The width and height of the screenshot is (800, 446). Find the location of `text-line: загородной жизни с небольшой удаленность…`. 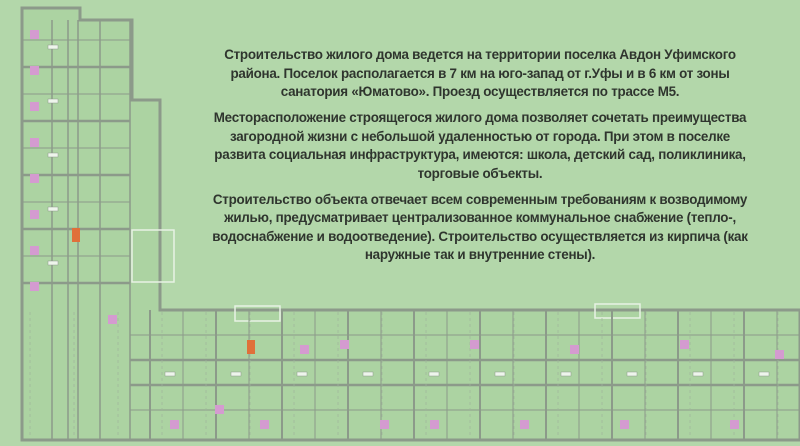

text-line: загородной жизни с небольшой удаленность… is located at coordinates (480, 136).